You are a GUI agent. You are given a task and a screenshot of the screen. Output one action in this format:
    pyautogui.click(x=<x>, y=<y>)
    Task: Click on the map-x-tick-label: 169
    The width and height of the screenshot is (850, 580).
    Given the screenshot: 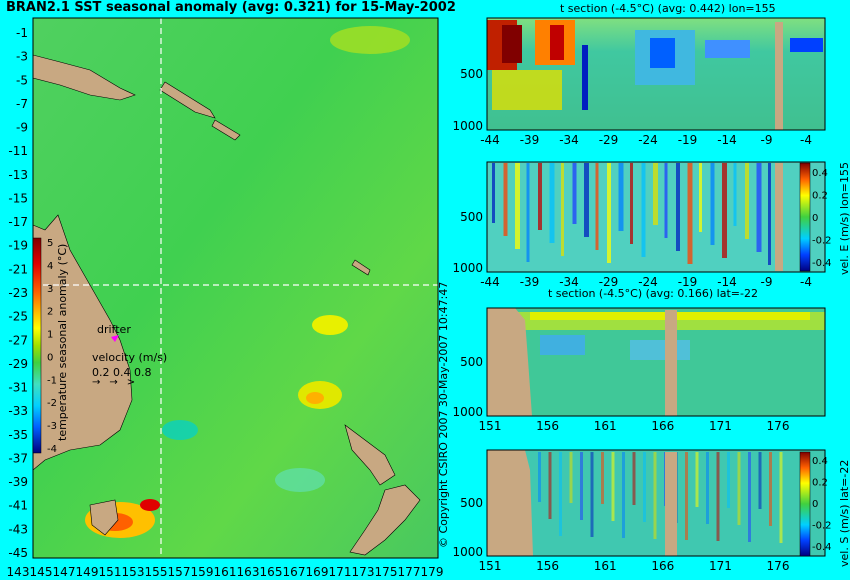 What is the action you would take?
    pyautogui.click(x=317, y=572)
    